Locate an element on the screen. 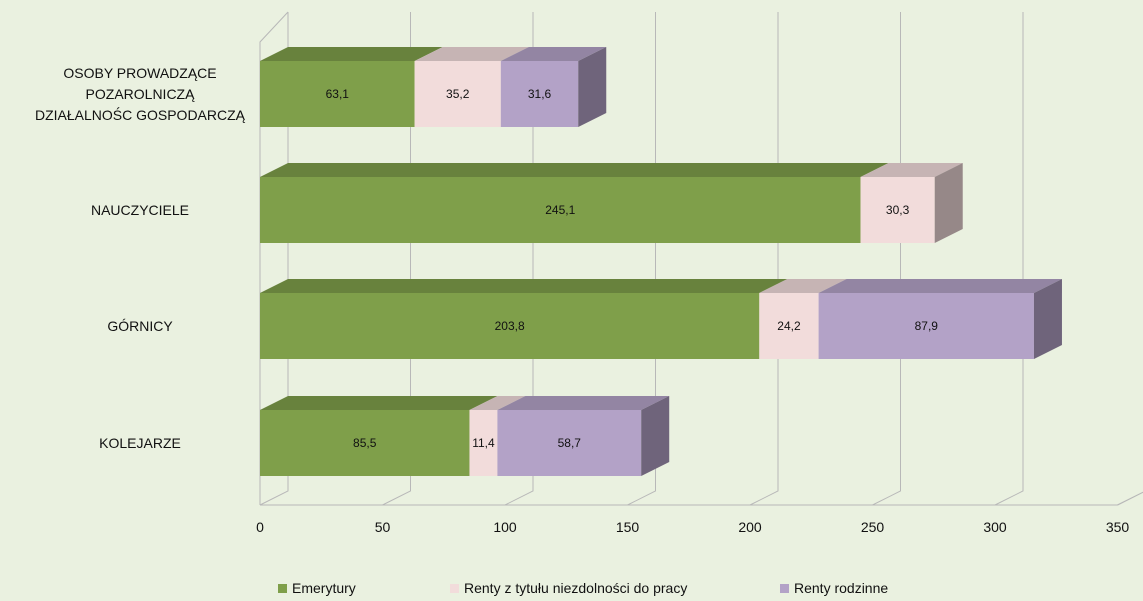 This screenshot has height=601, width=1143. data-label: 63,1 is located at coordinates (338, 94).